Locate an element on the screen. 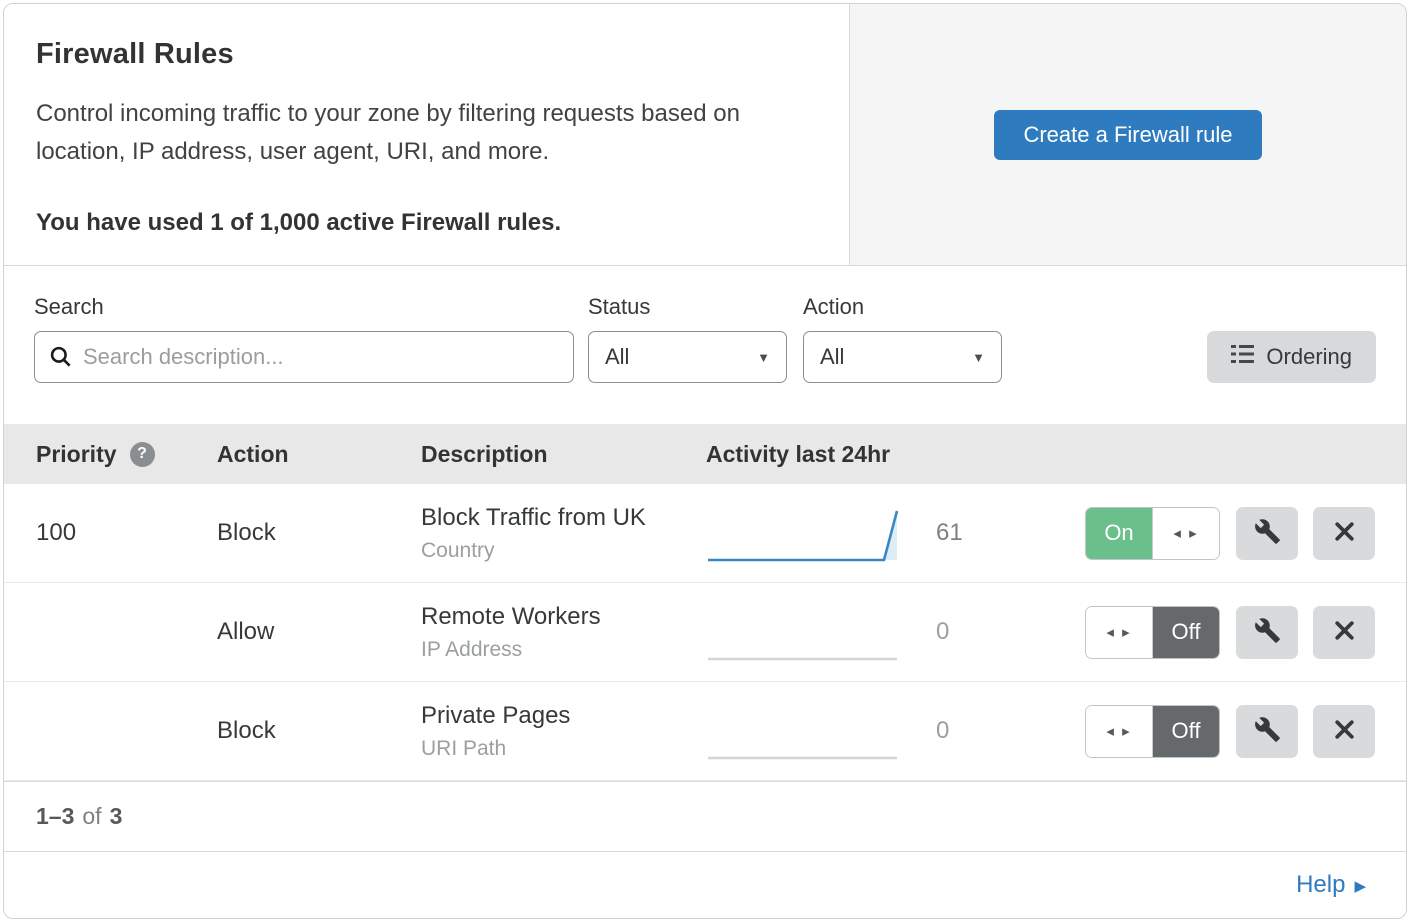  rule-priority: 100 is located at coordinates (56, 532).